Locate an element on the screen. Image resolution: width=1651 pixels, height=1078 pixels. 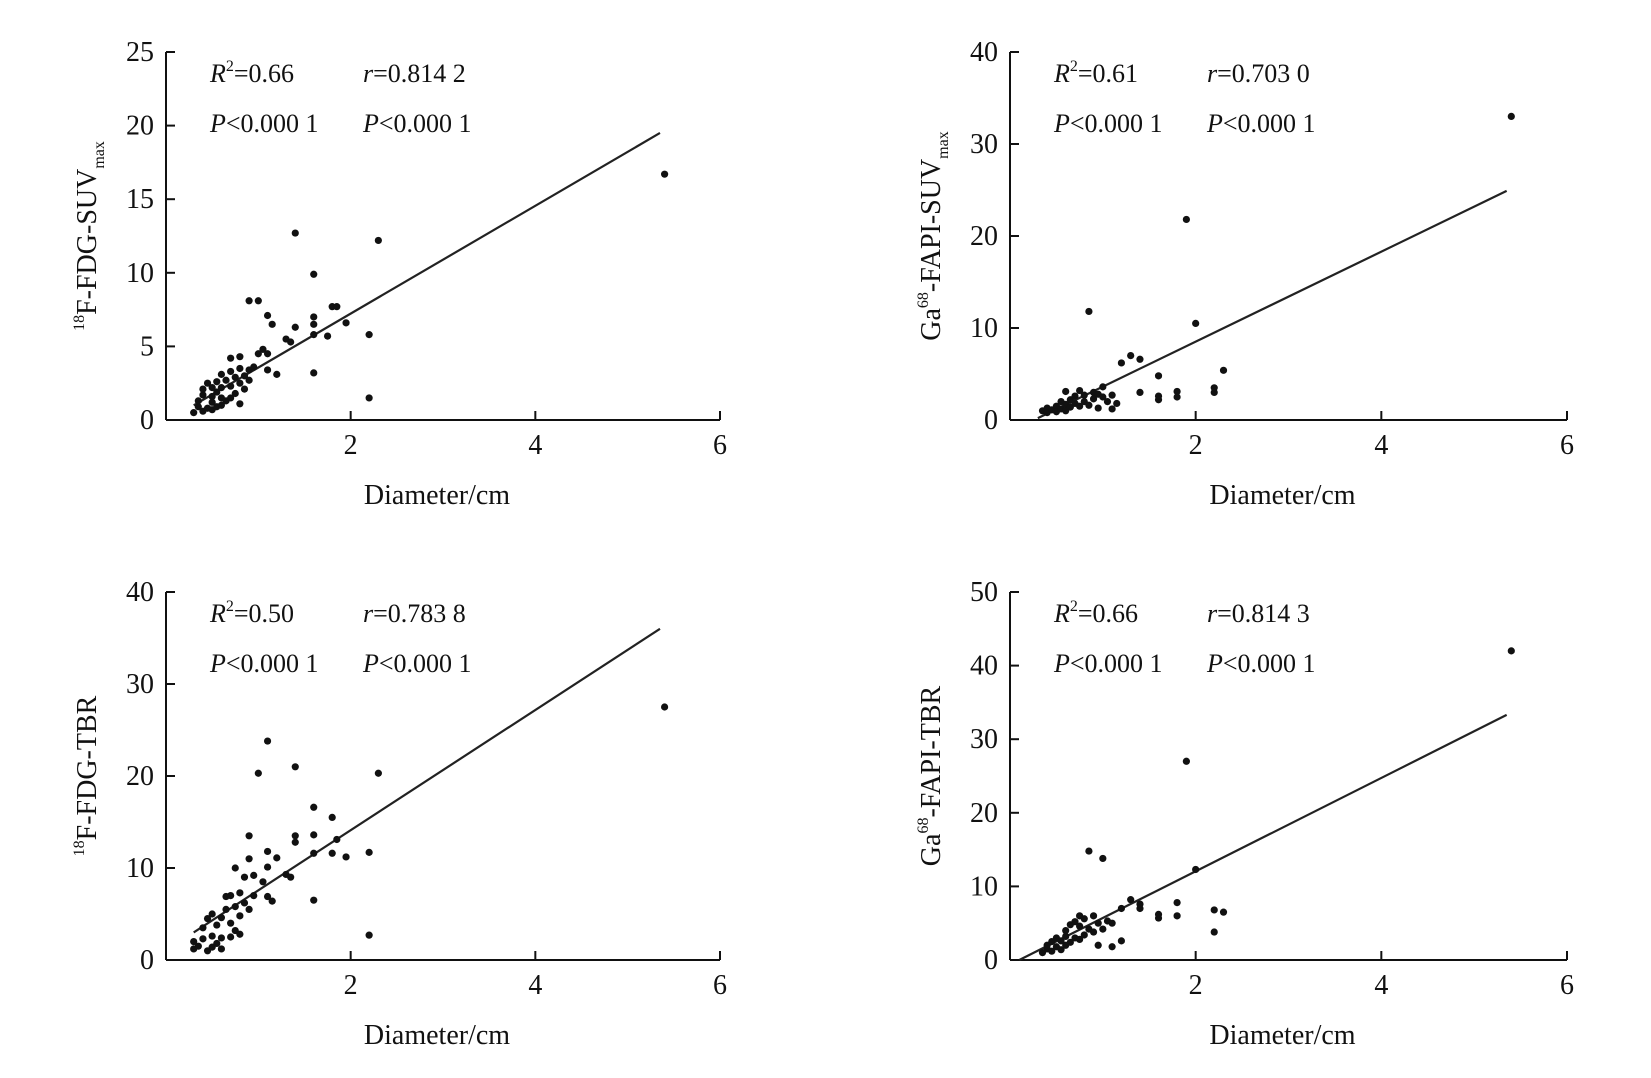
y-axis-title-prefix: Ga is located at coordinates (931, 324).